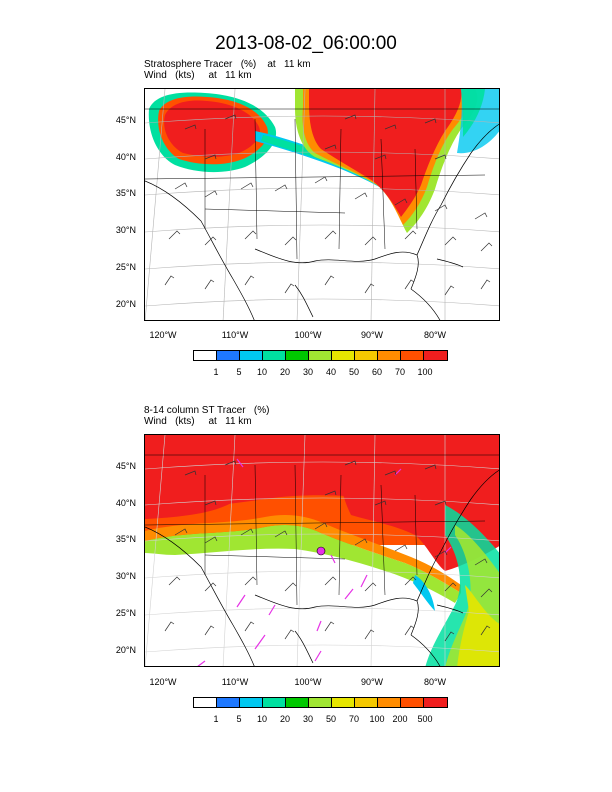 This screenshot has width=612, height=792. What do you see at coordinates (284, 372) in the screenshot?
I see `panel1-colorbar-label: 20` at bounding box center [284, 372].